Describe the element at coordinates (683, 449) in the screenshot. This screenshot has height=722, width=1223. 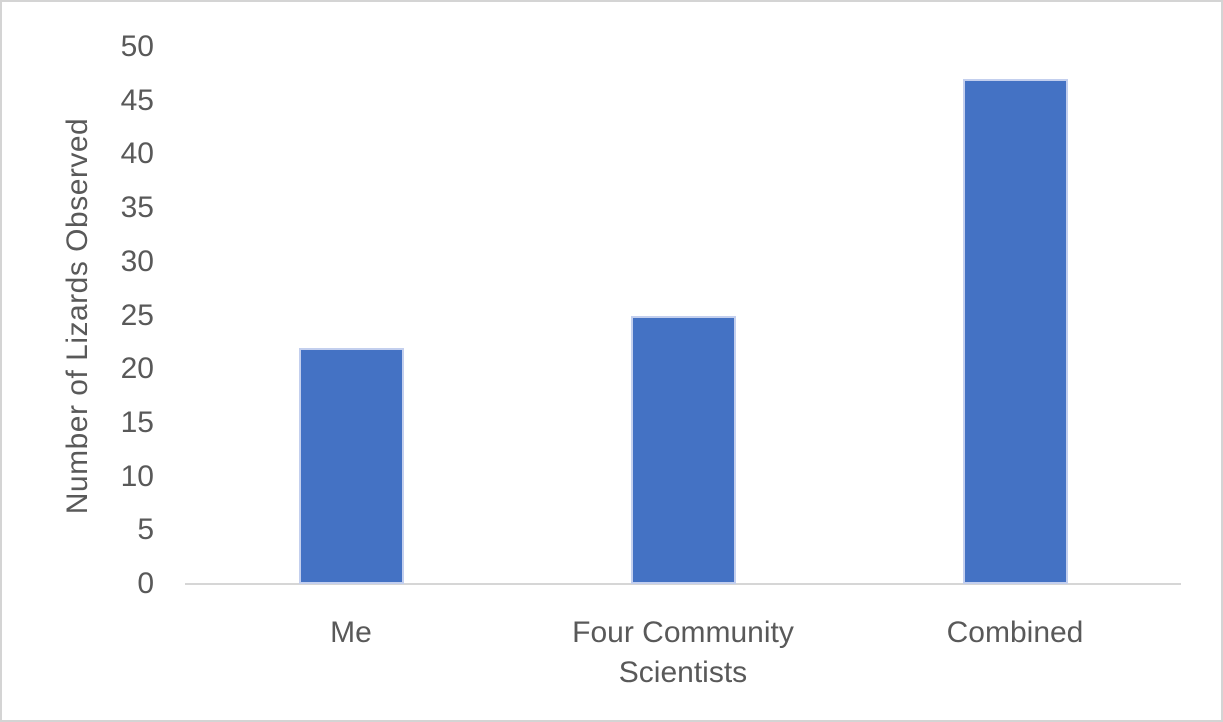
I see `bar-four-community-scientists` at that location.